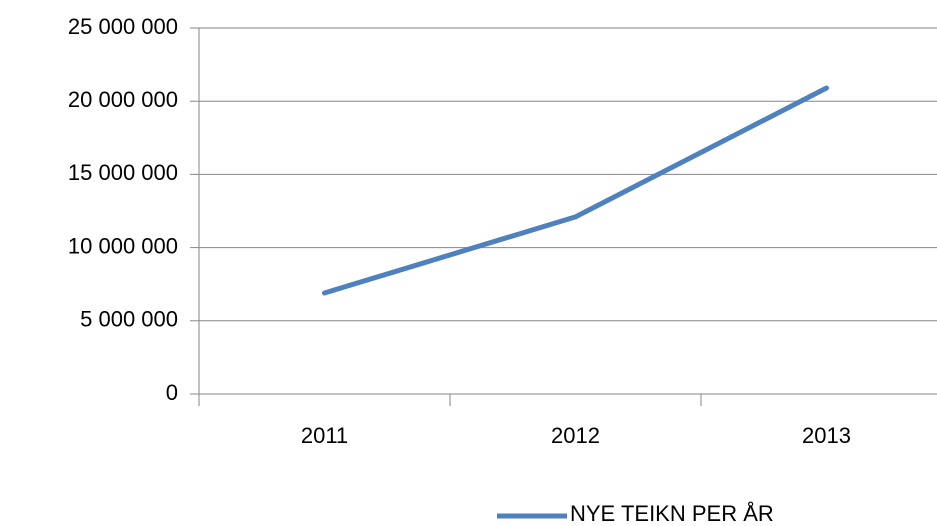  I want to click on y-tick-label: 25 000 000, so click(123, 26).